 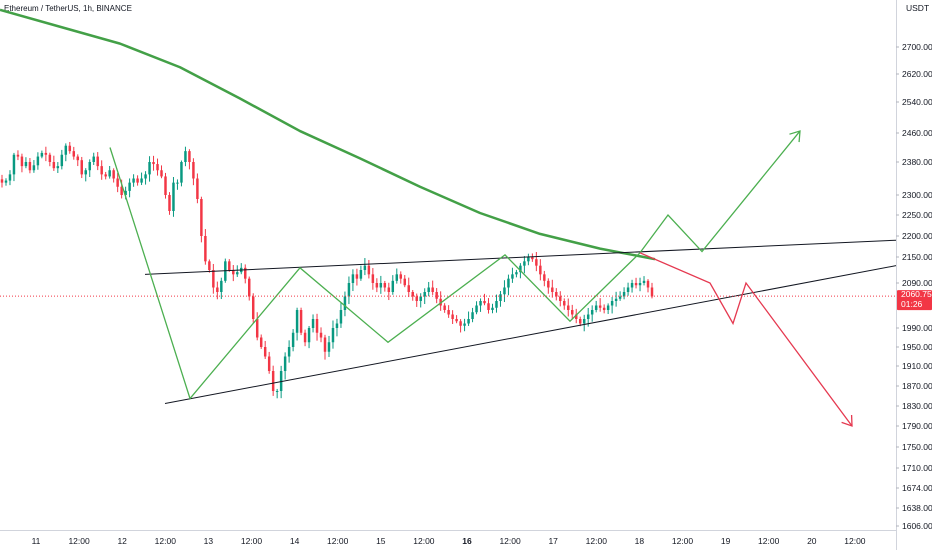 I want to click on price-tick-label: 1750.00, so click(x=917, y=447).